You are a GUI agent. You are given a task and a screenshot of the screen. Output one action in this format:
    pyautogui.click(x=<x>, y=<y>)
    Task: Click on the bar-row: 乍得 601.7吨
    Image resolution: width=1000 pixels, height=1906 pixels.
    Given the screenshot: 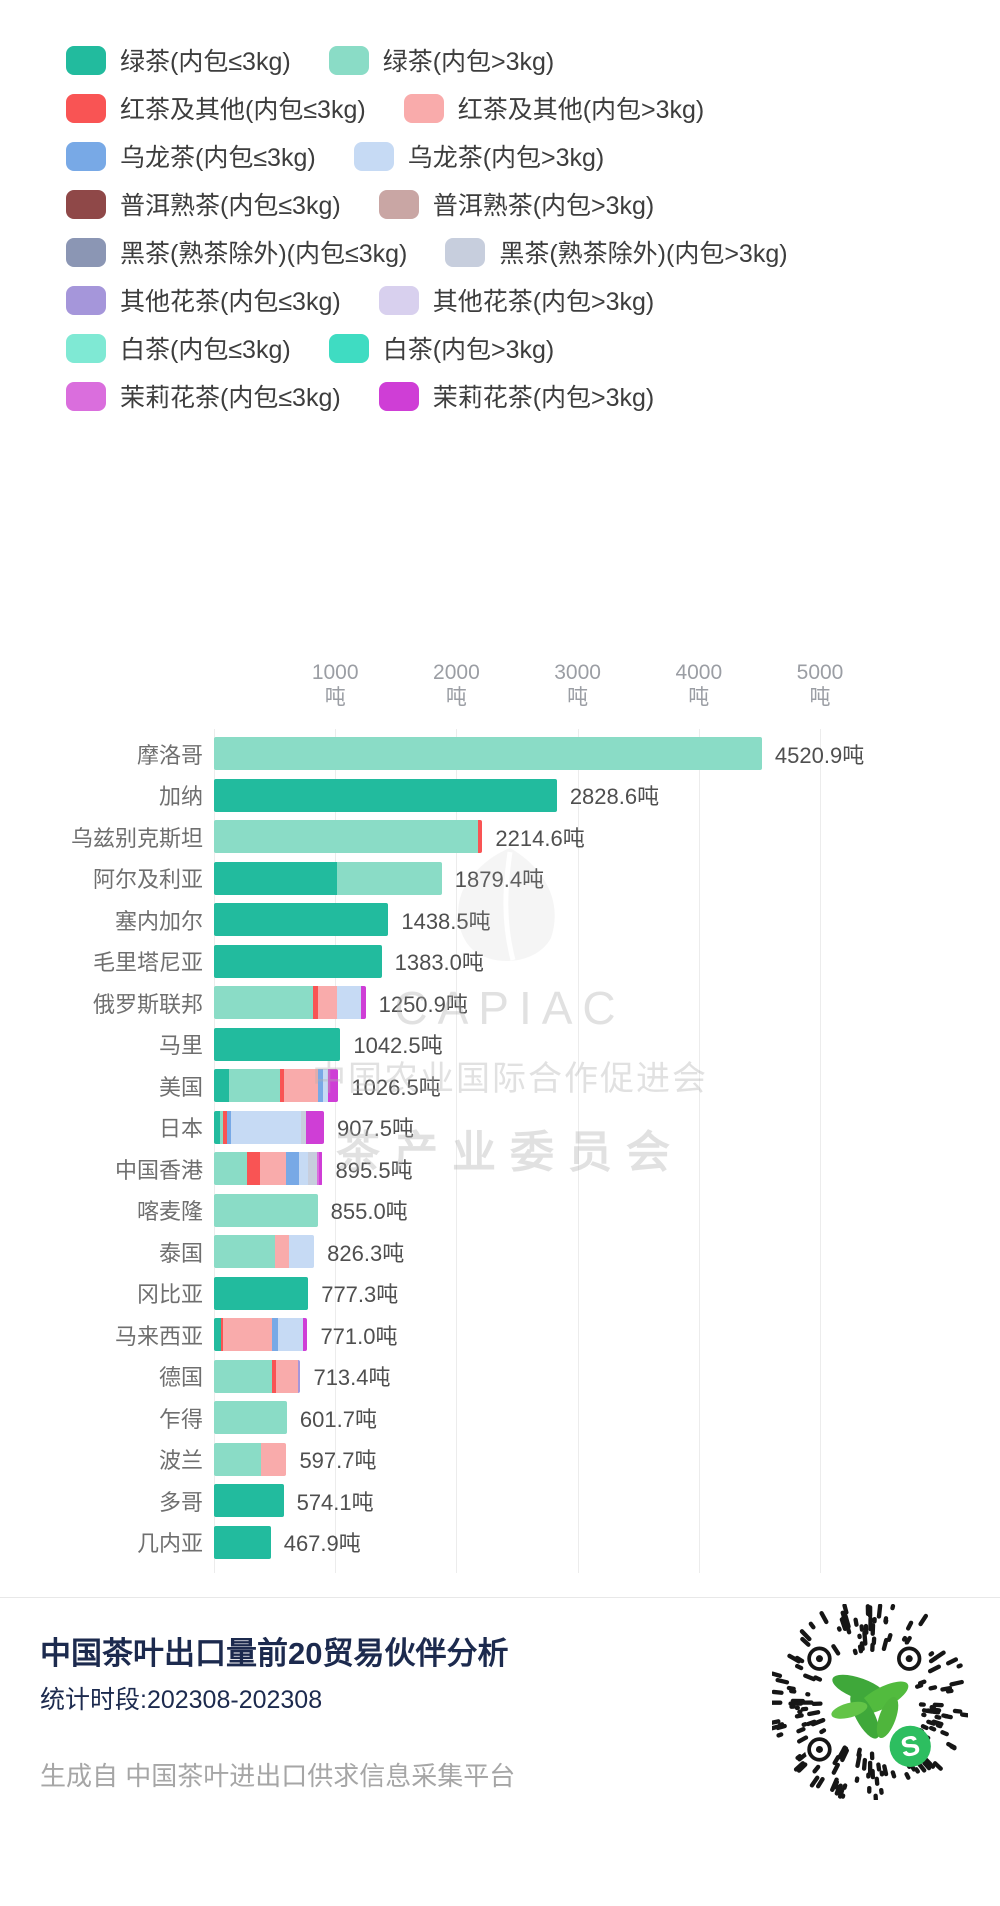 What is the action you would take?
    pyautogui.click(x=500, y=1418)
    